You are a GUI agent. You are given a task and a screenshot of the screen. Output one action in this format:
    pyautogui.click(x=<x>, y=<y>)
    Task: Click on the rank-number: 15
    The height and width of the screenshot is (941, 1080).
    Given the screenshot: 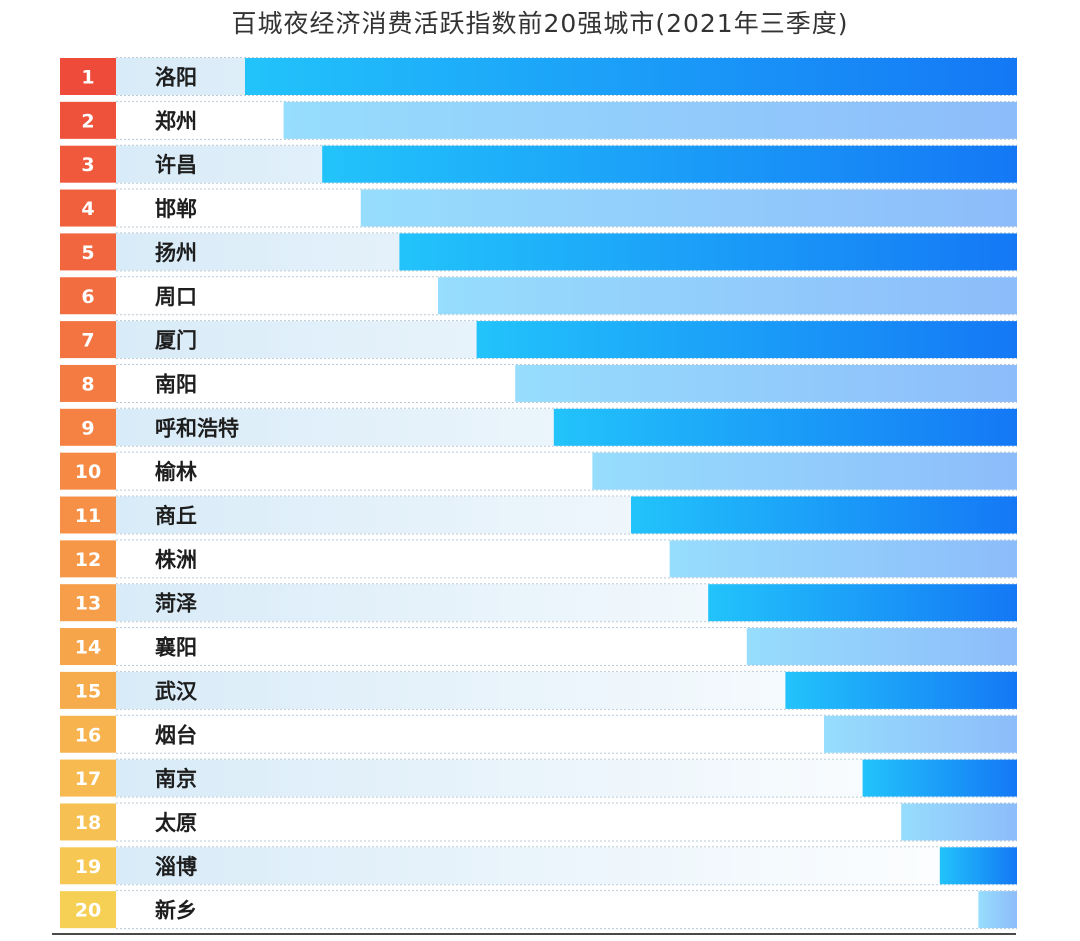 What is the action you would take?
    pyautogui.click(x=88, y=691)
    